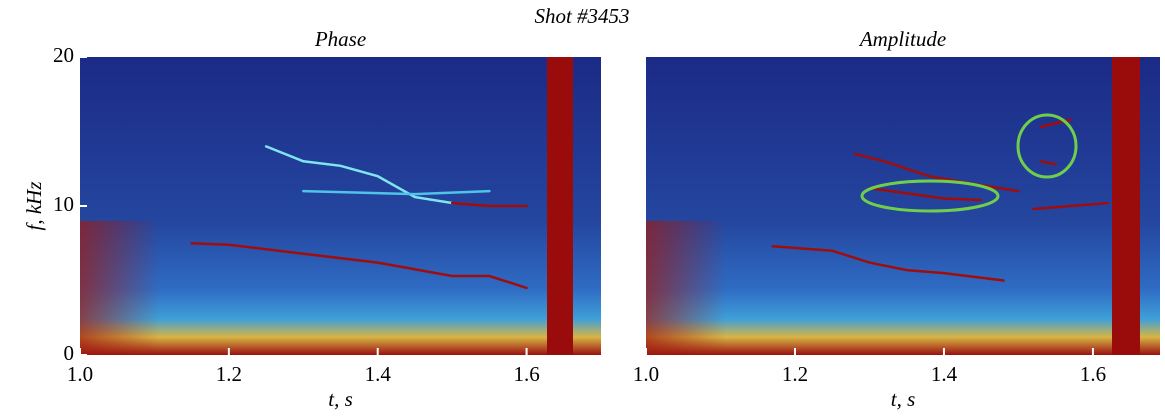 This screenshot has width=1165, height=416. I want to click on highlight-ellipse, so click(930, 196).